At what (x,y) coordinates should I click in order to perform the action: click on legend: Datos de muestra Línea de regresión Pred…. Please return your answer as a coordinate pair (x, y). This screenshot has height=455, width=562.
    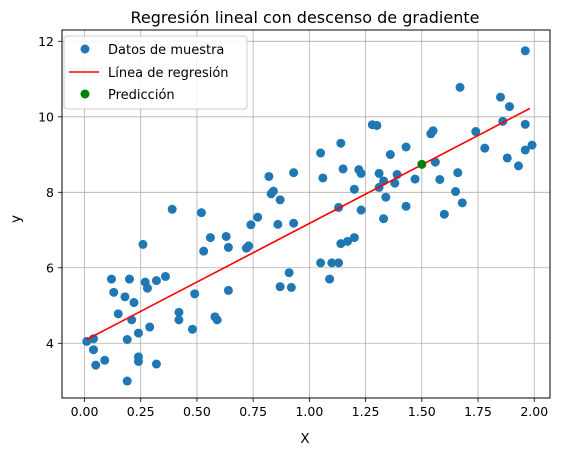
    Looking at the image, I should click on (155, 72).